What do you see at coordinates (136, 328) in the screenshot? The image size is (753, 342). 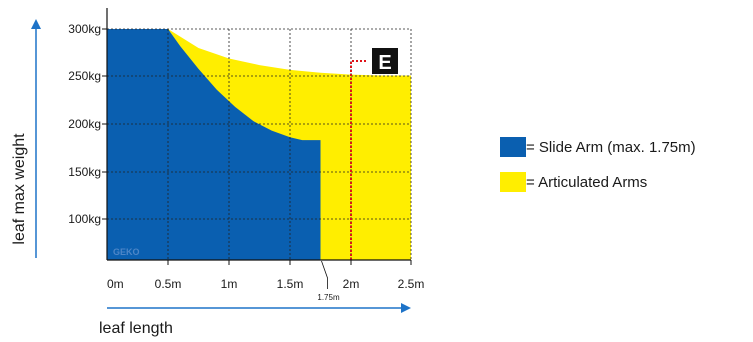 I see `x-axis-title: leaf length` at bounding box center [136, 328].